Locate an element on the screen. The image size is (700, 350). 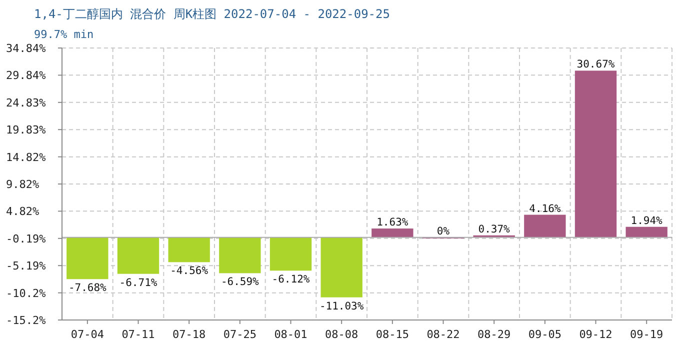
y-tick-label: 14.82% is located at coordinates (26, 157).